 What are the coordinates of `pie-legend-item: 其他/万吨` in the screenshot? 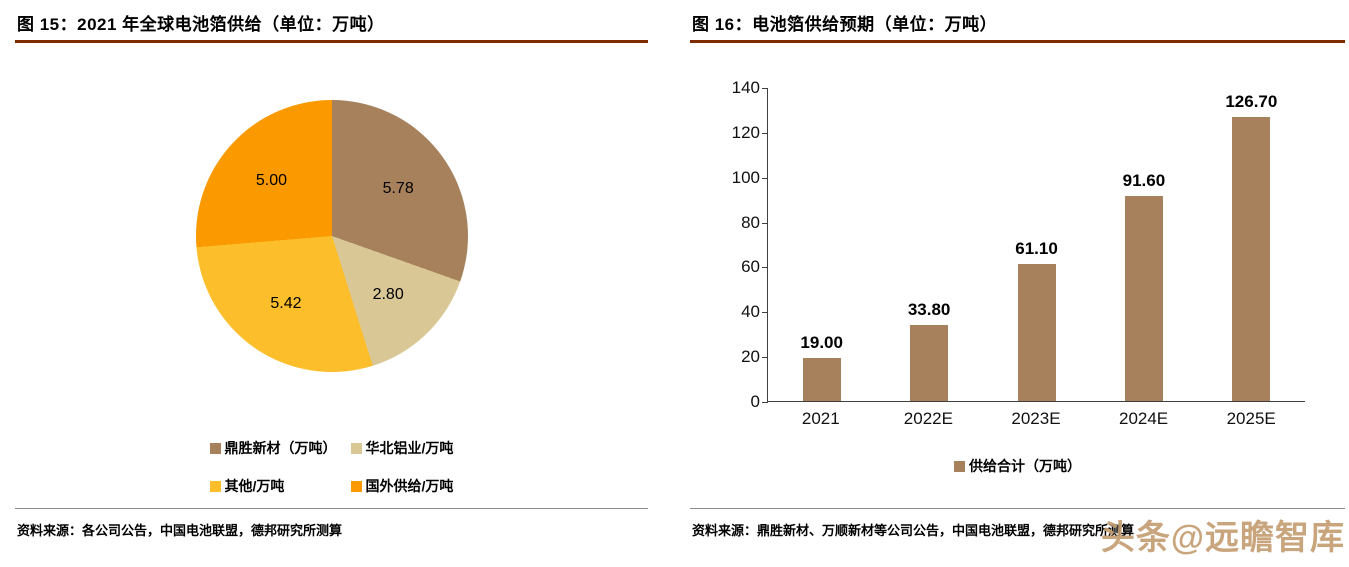 It's located at (273, 486).